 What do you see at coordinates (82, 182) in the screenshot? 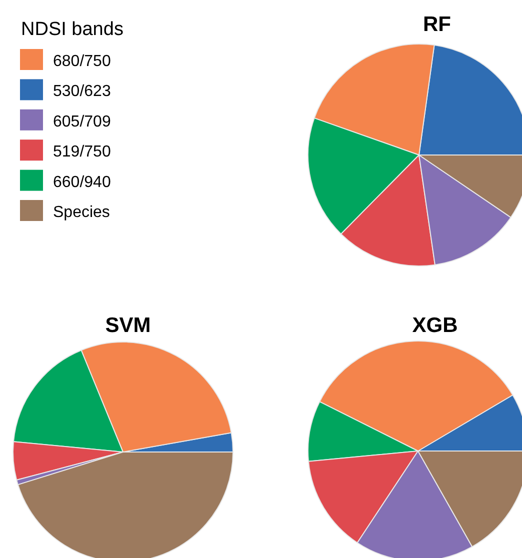
I see `legend-label: 660/940` at bounding box center [82, 182].